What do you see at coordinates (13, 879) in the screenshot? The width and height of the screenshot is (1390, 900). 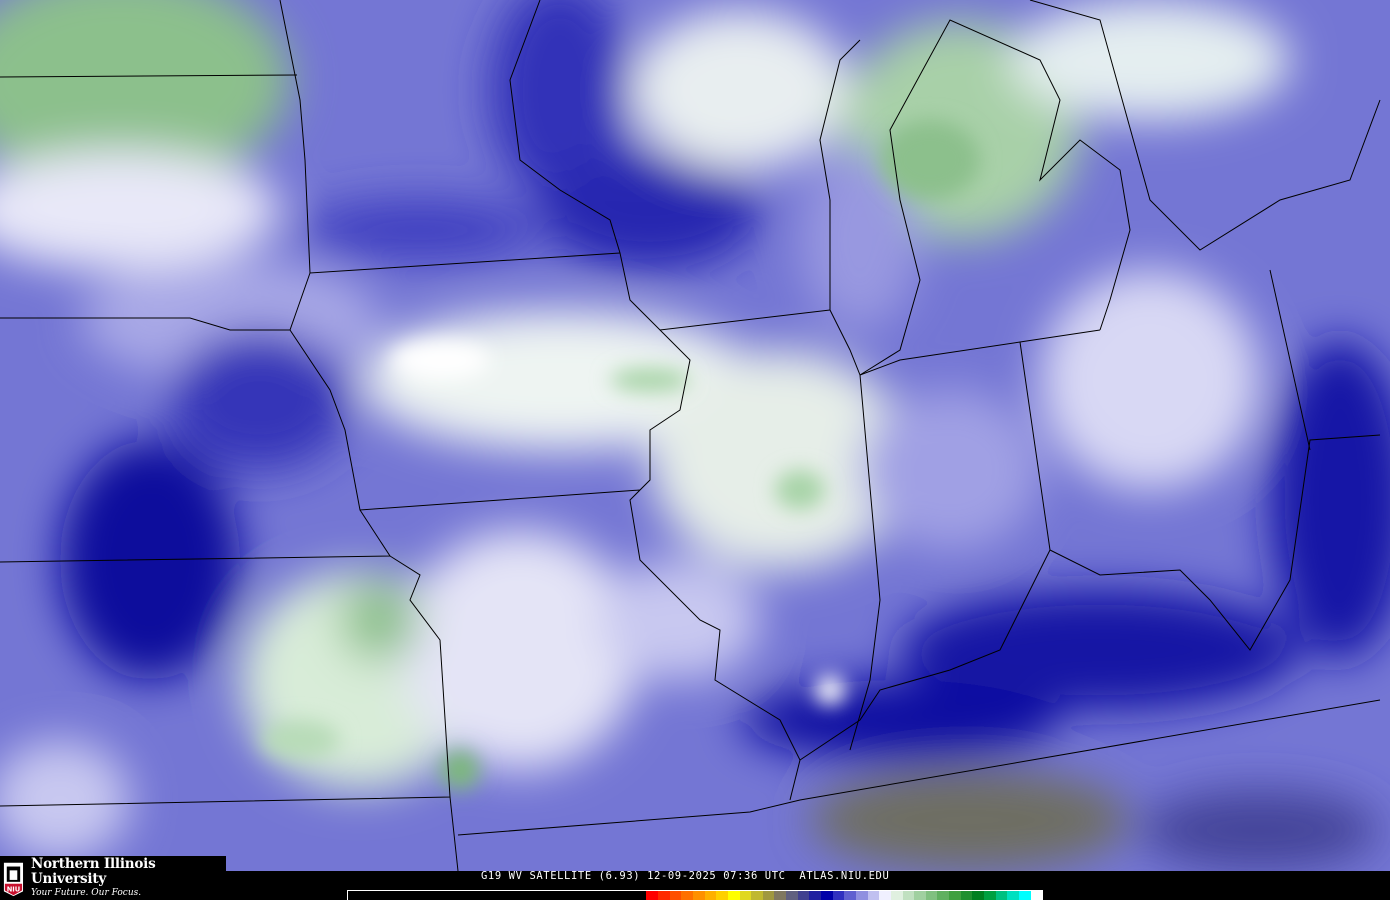 I see `niu-seal-icon: NIU` at bounding box center [13, 879].